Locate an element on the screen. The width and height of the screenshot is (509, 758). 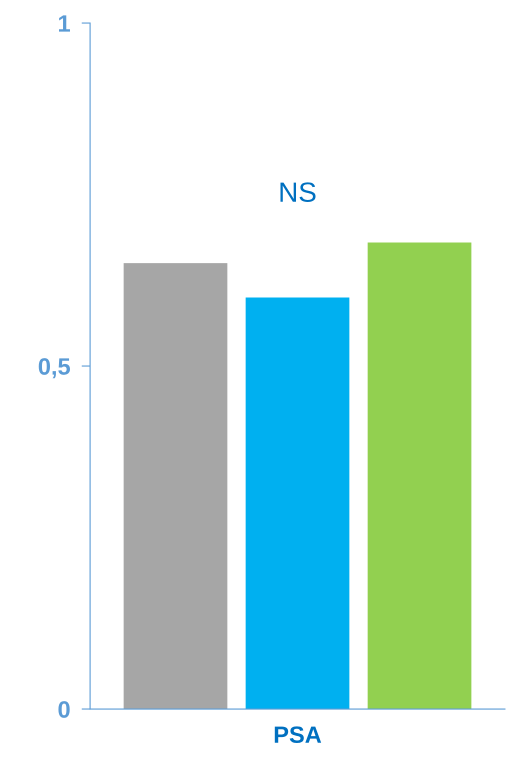
x-tick-label: PSA is located at coordinates (298, 735).